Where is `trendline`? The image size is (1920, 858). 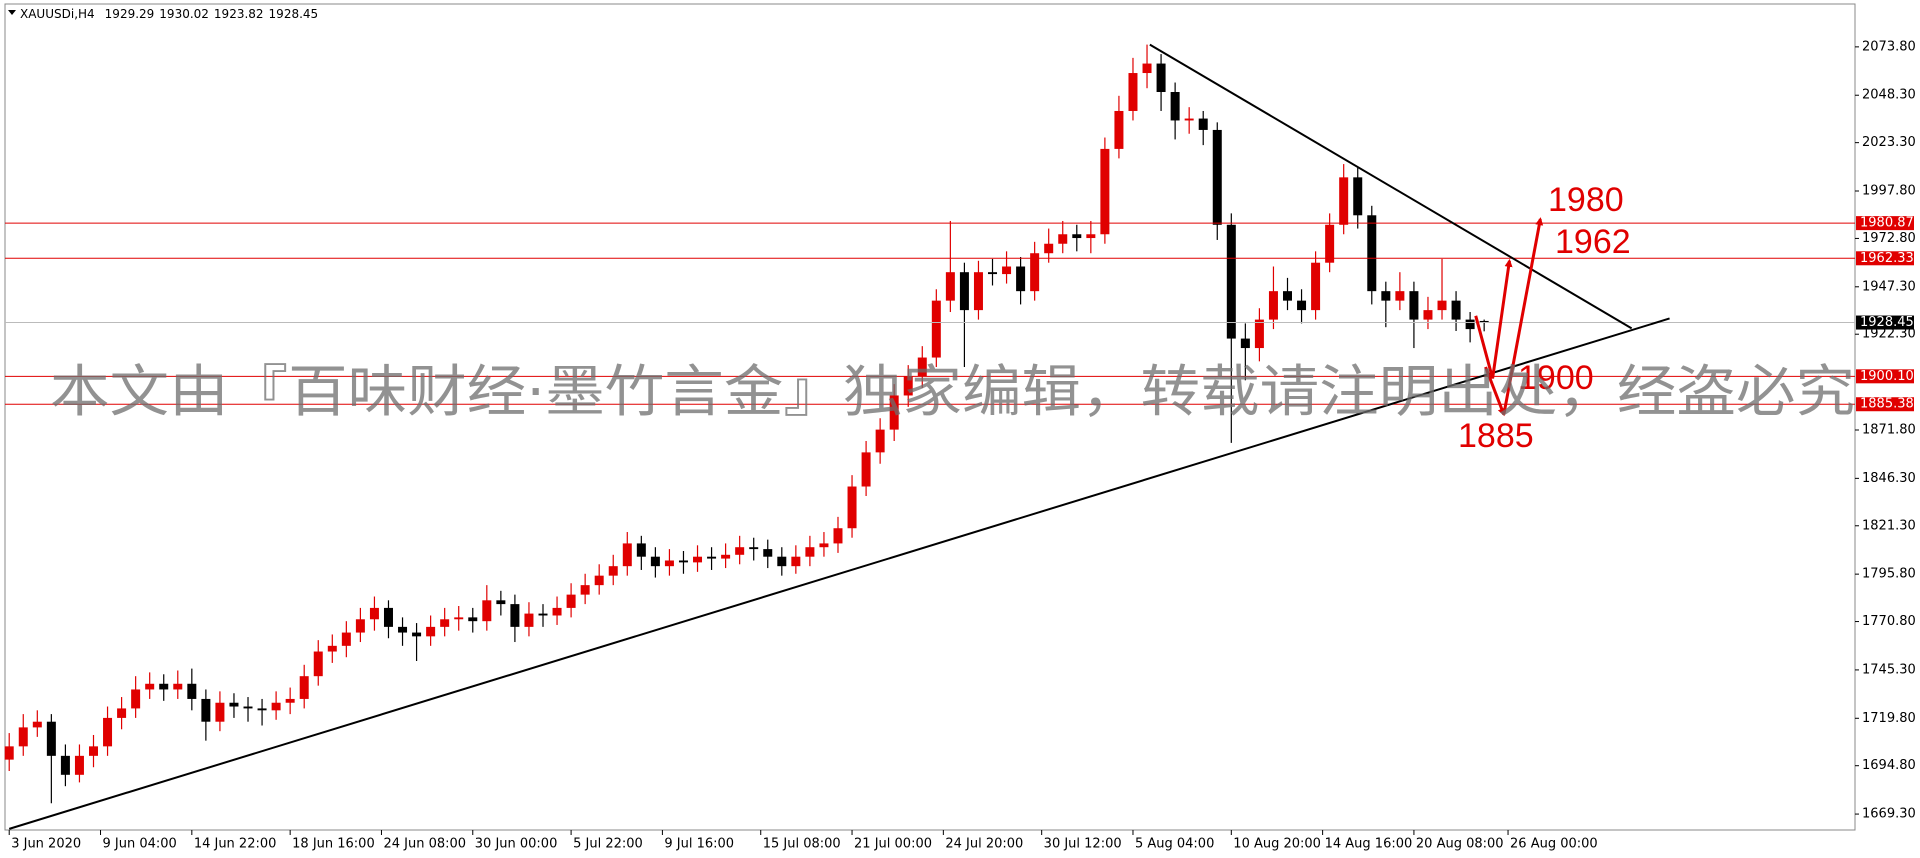 trendline is located at coordinates (1391, 186).